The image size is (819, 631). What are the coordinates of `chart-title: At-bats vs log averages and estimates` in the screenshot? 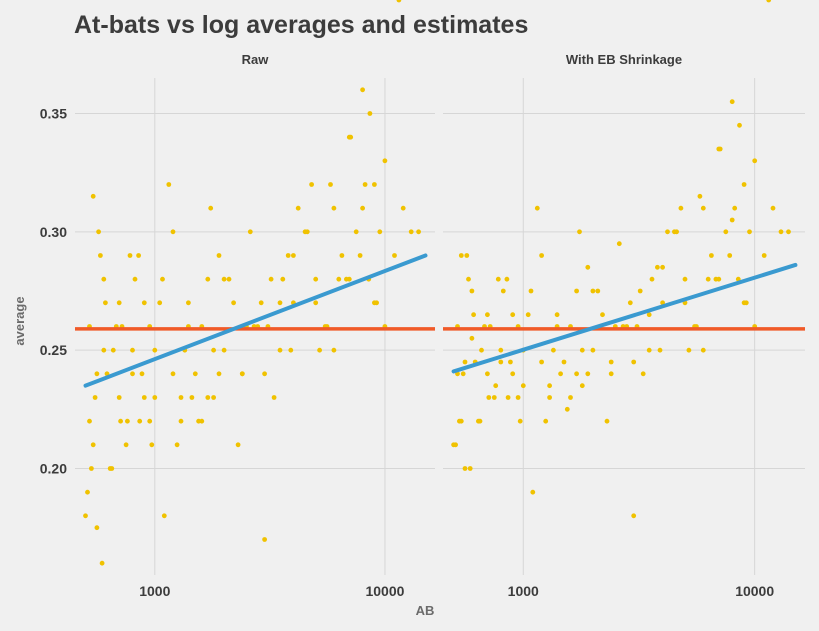 It's located at (301, 25).